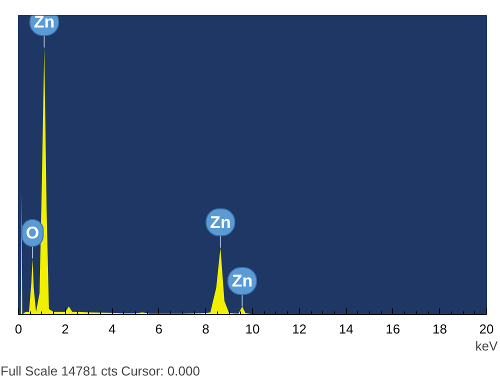  What do you see at coordinates (33, 232) in the screenshot?
I see `annotation: O` at bounding box center [33, 232].